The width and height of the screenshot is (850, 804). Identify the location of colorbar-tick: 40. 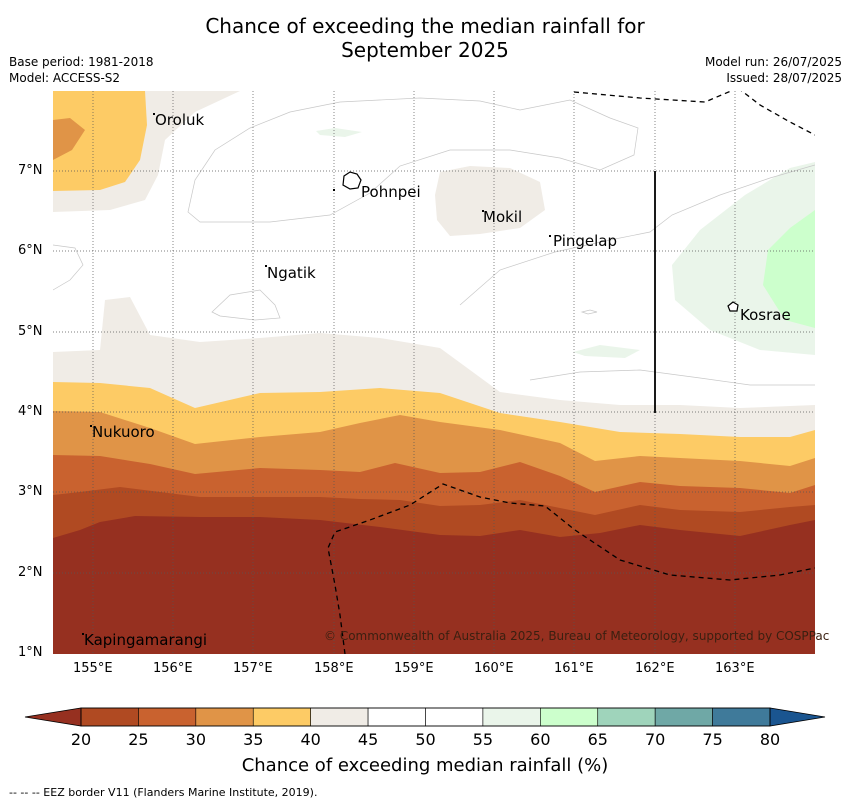
(310, 739).